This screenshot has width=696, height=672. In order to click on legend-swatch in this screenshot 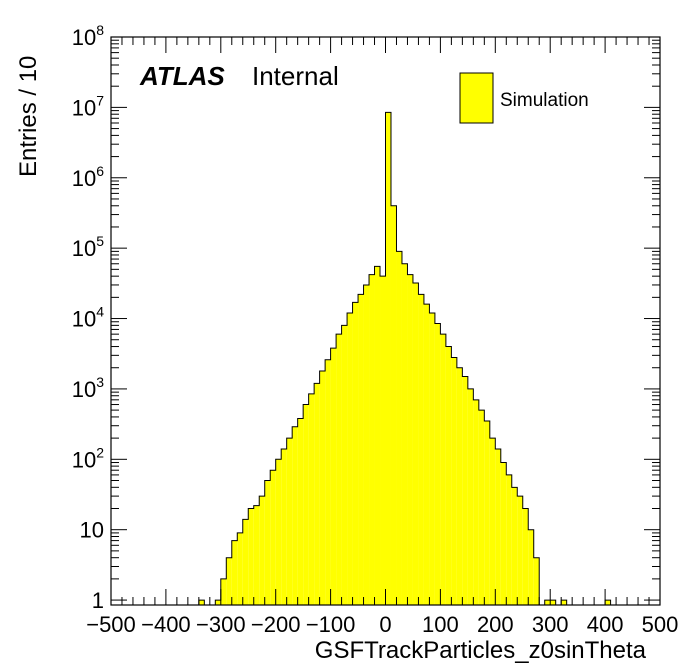, I will do `click(476, 98)`.